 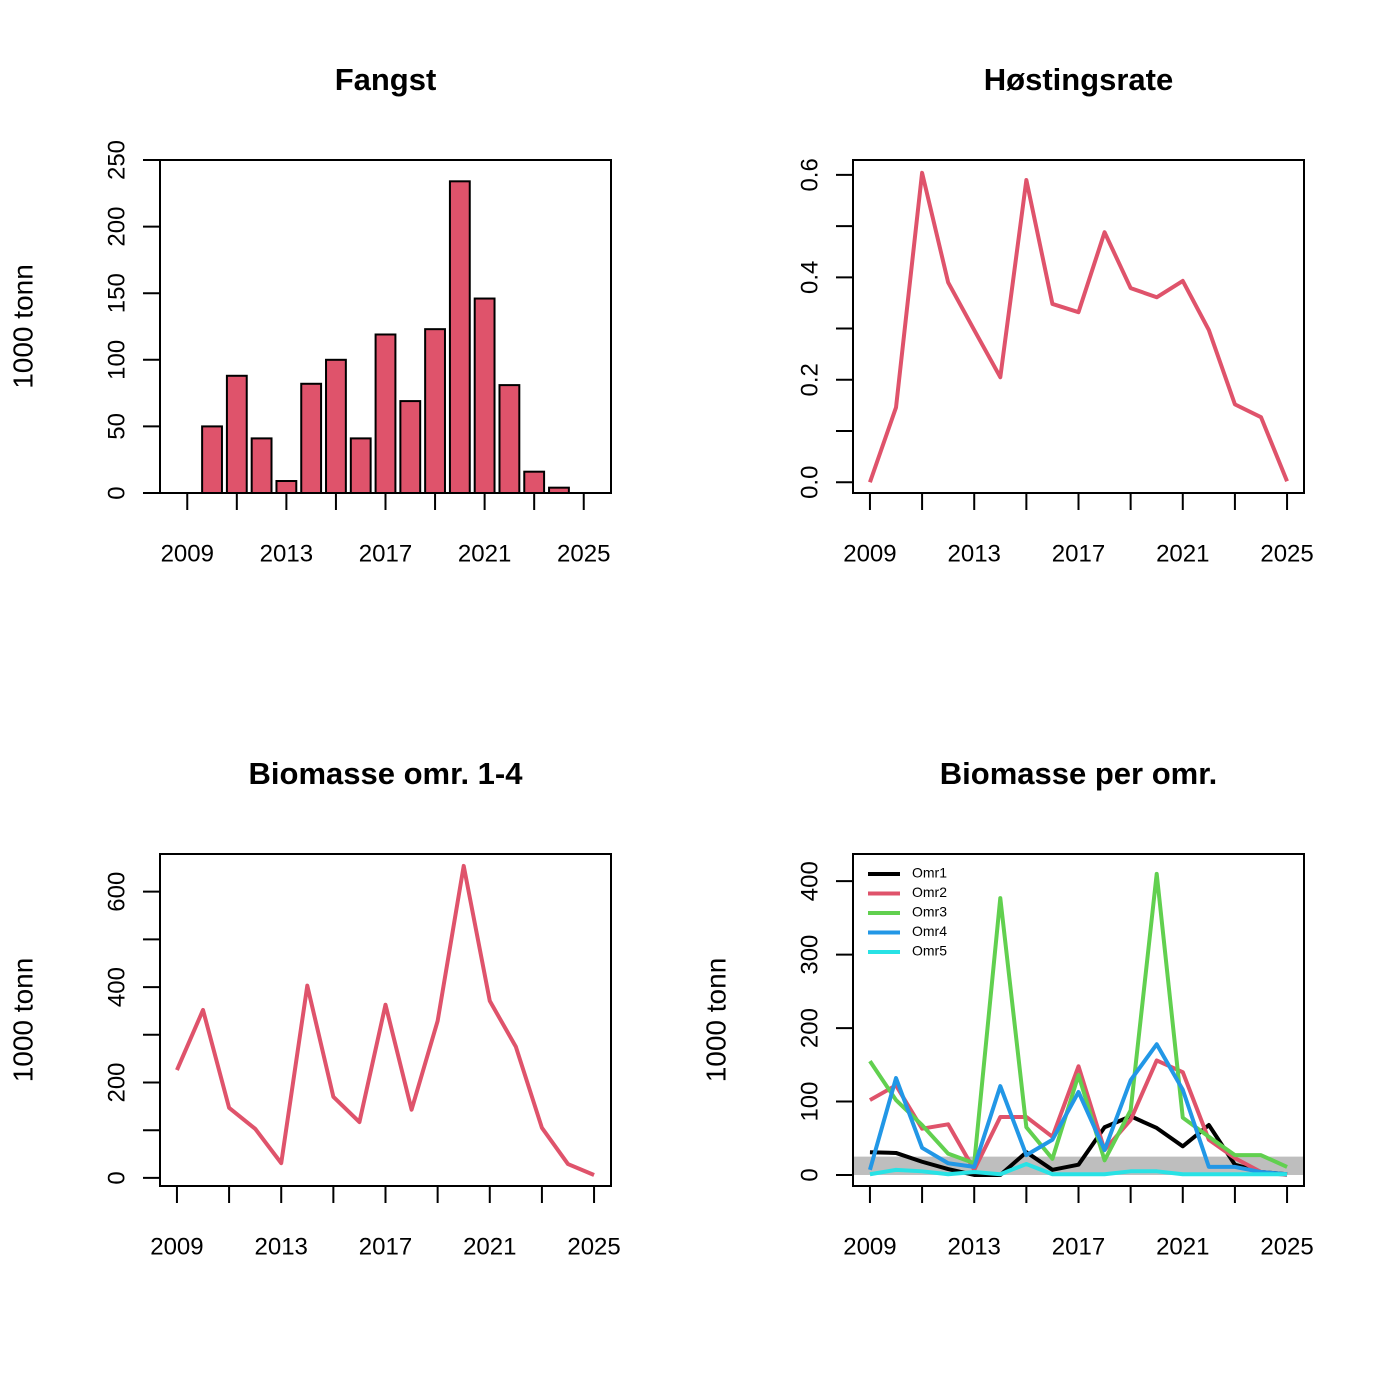 What do you see at coordinates (809, 277) in the screenshot?
I see `y-tick-label: 0.4` at bounding box center [809, 277].